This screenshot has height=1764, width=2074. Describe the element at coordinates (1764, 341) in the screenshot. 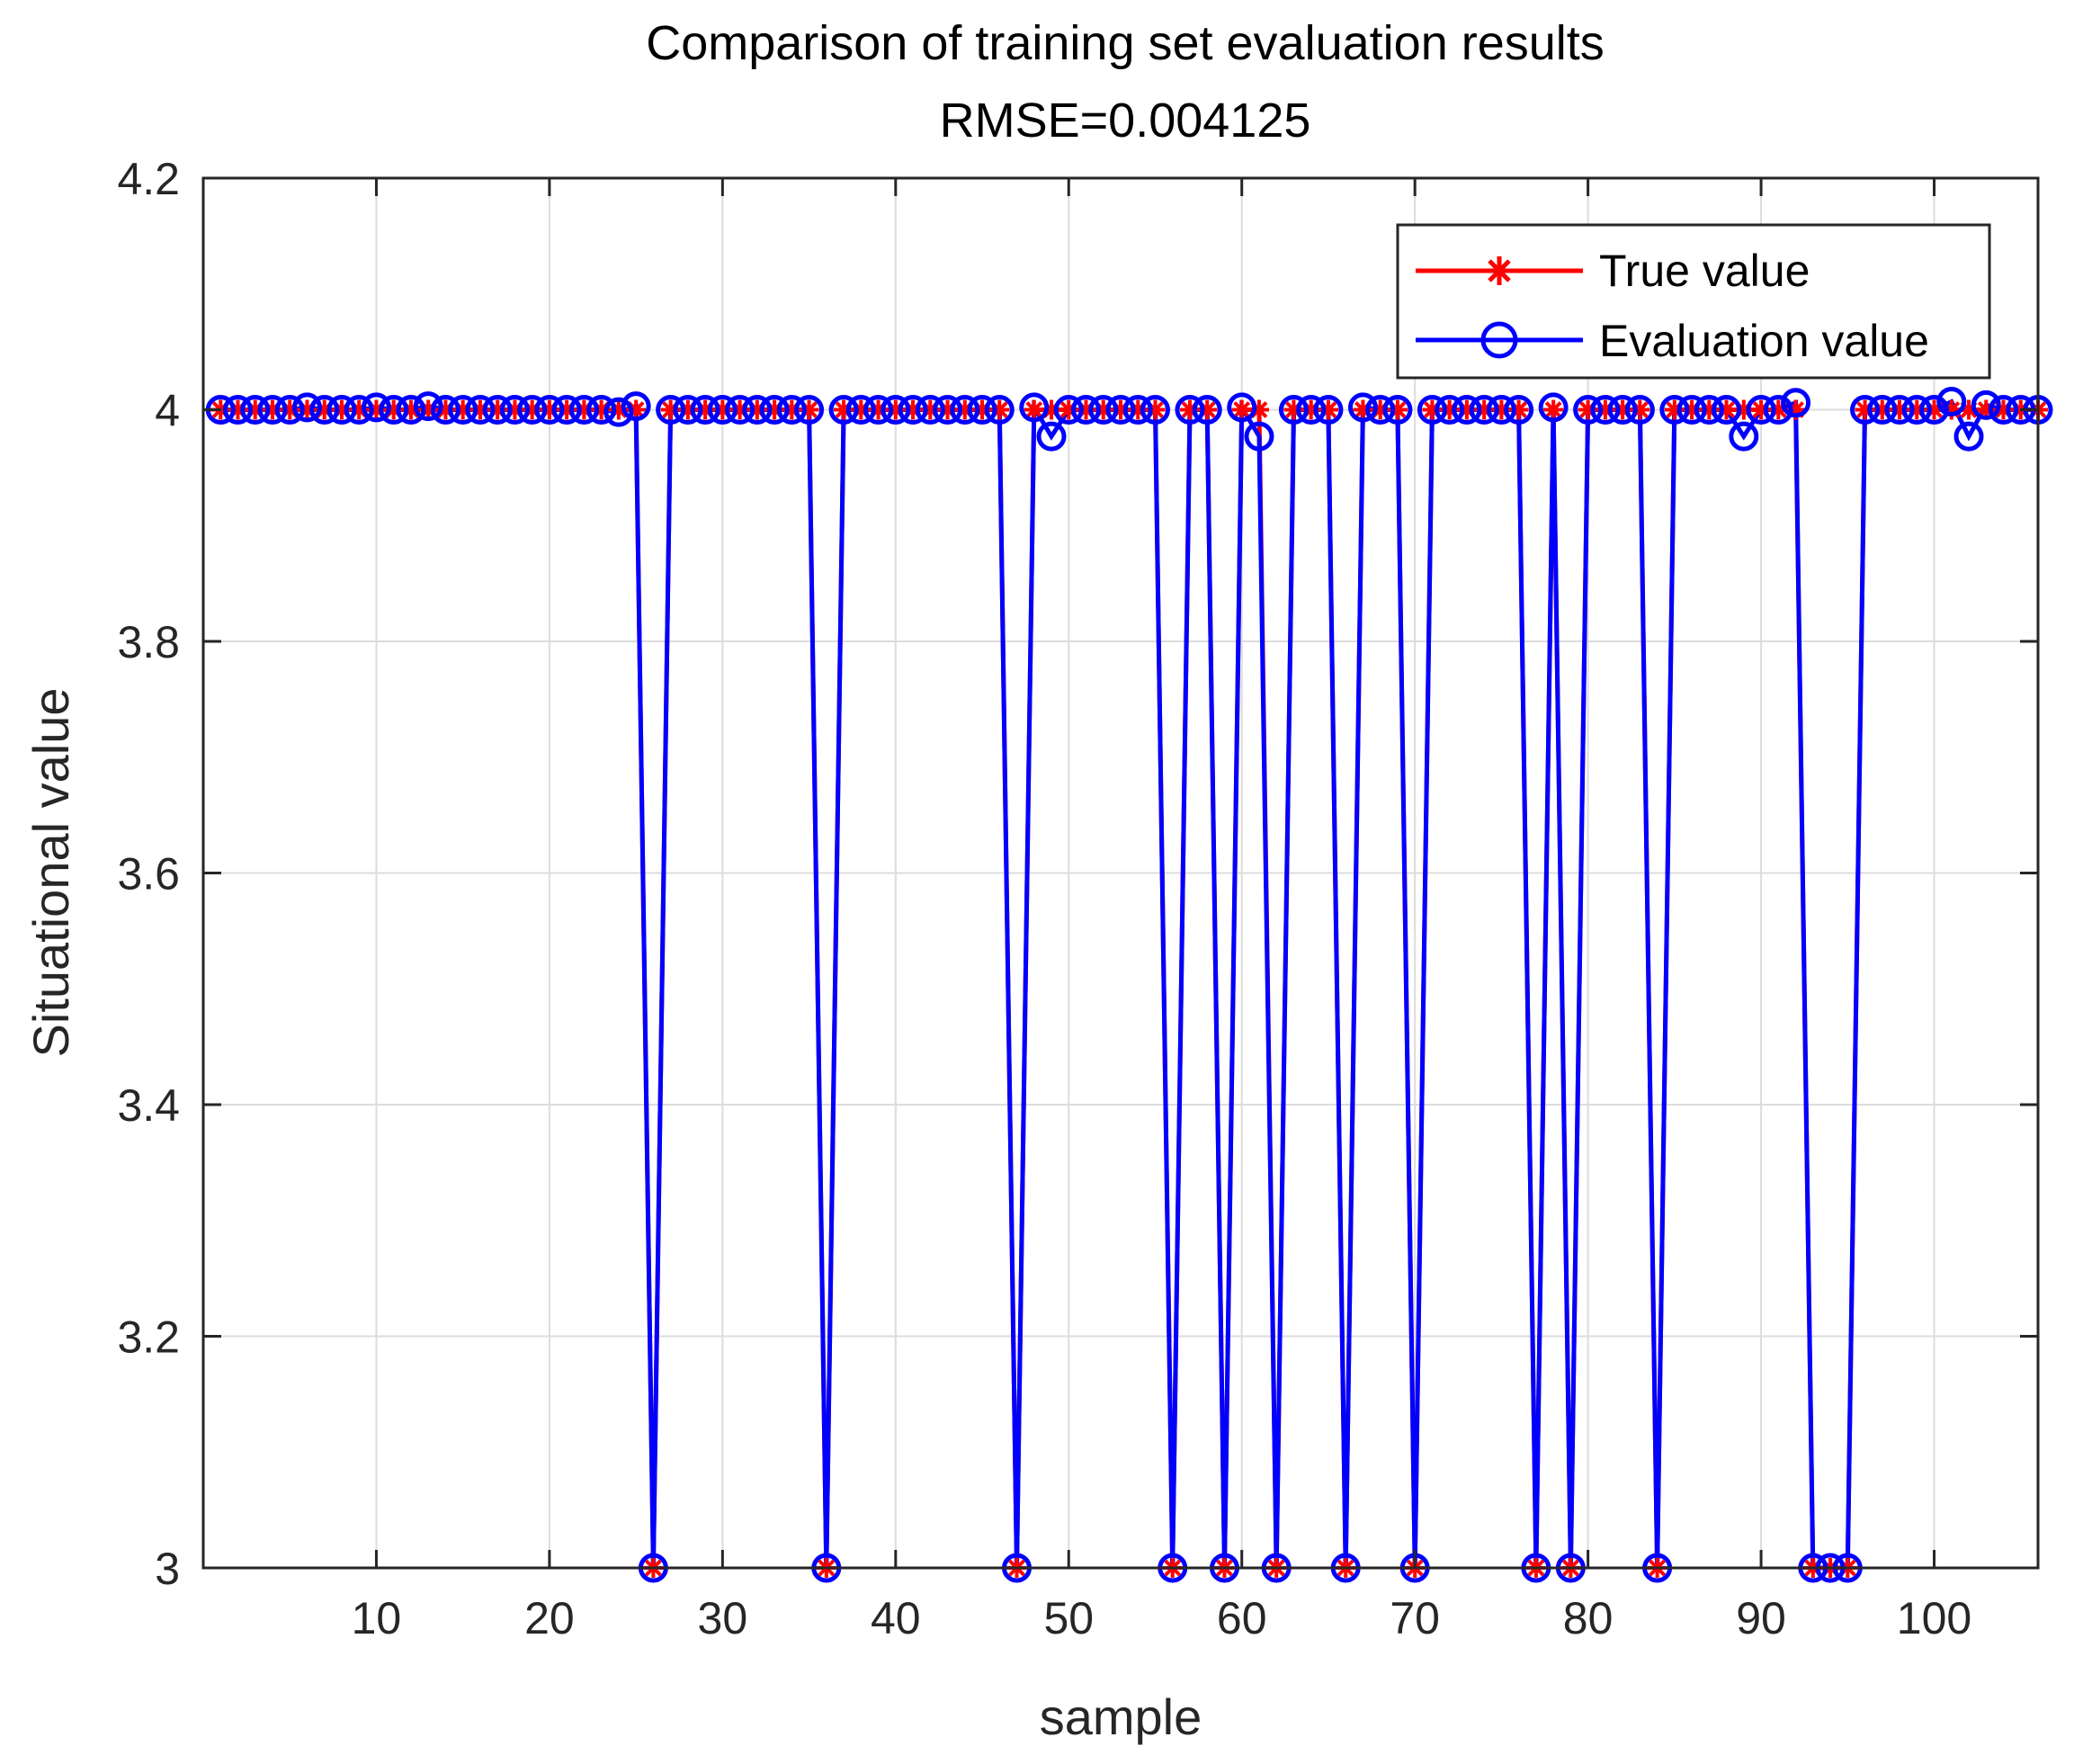

I see `legend-label-evaluation: Evaluation value` at that location.